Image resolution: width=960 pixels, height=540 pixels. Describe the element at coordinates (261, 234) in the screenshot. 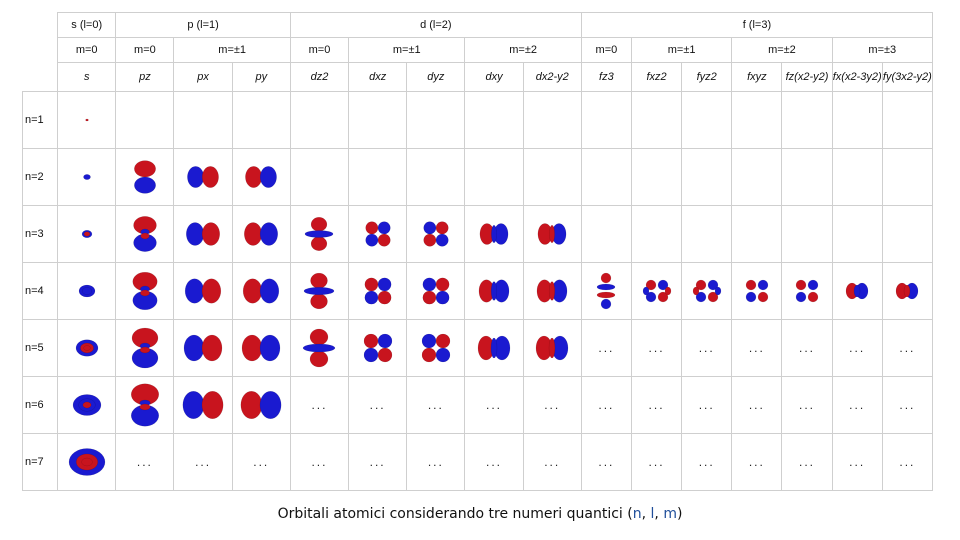

I see `orbital-py-n3-shape` at that location.